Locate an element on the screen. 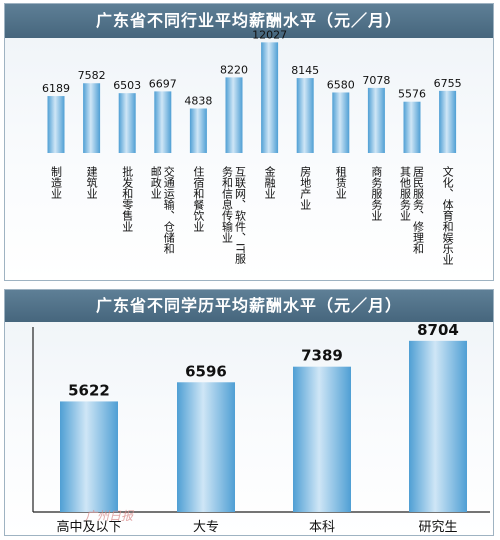  data-label: 6596 is located at coordinates (206, 371).